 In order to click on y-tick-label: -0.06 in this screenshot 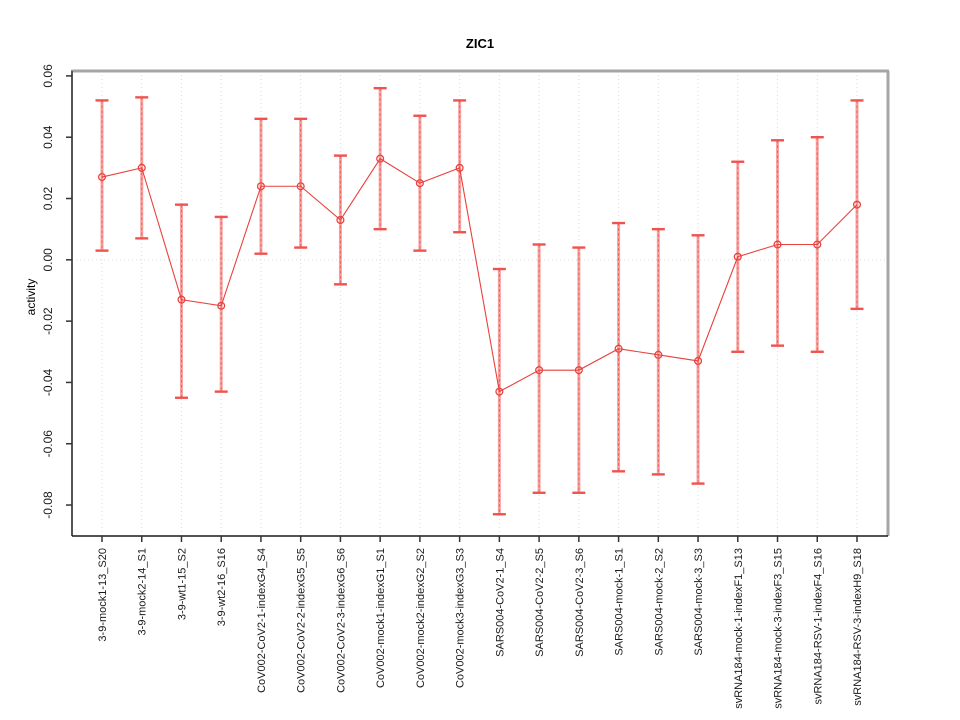, I will do `click(48, 444)`.